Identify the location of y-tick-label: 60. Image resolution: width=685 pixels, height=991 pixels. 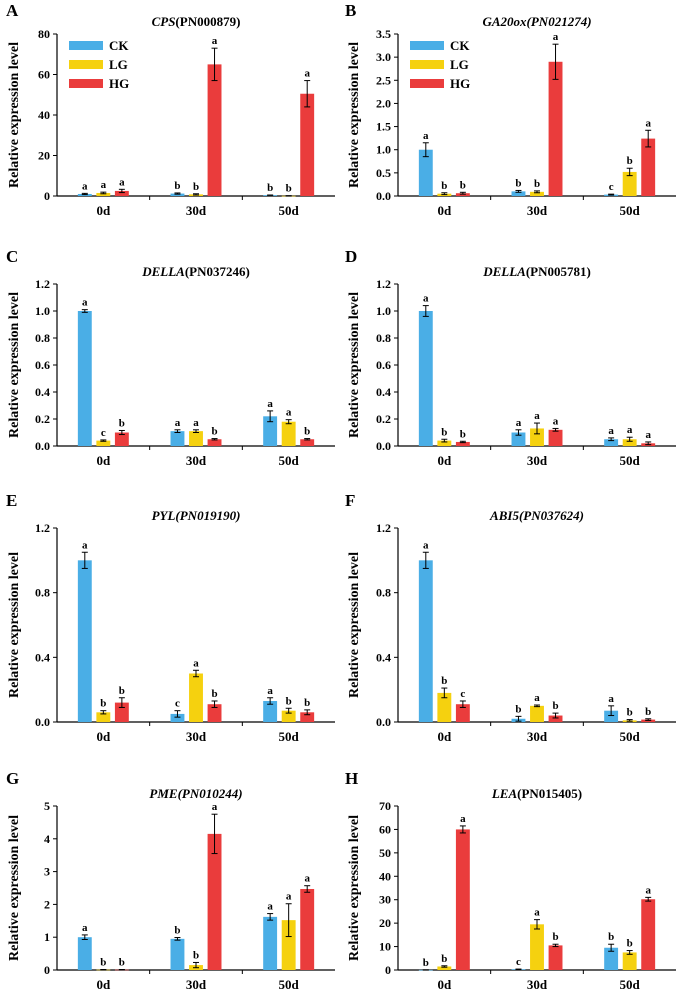
(44, 75).